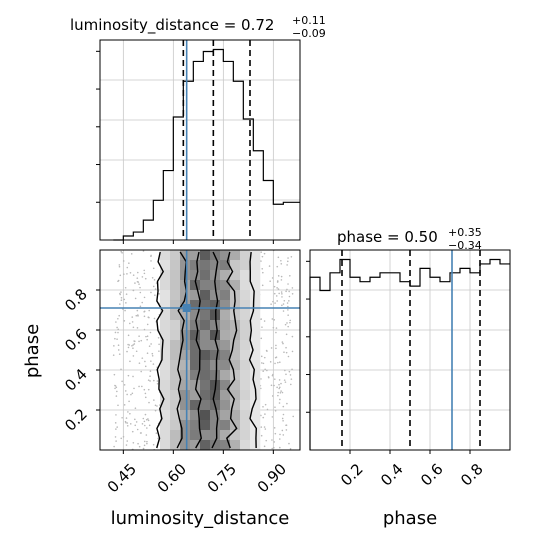 This screenshot has width=550, height=550. What do you see at coordinates (472, 475) in the screenshot?
I see `x-tick-label: 0.8` at bounding box center [472, 475].